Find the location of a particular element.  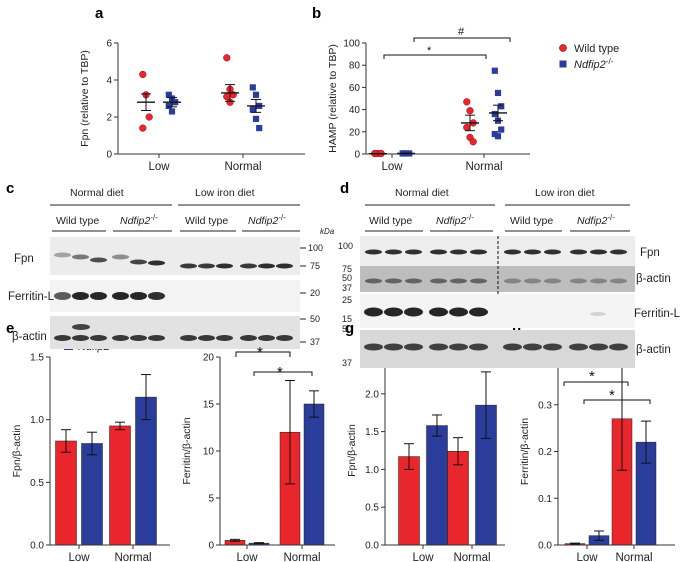

y-tick-label-b-3: 60 is located at coordinates (355, 88).